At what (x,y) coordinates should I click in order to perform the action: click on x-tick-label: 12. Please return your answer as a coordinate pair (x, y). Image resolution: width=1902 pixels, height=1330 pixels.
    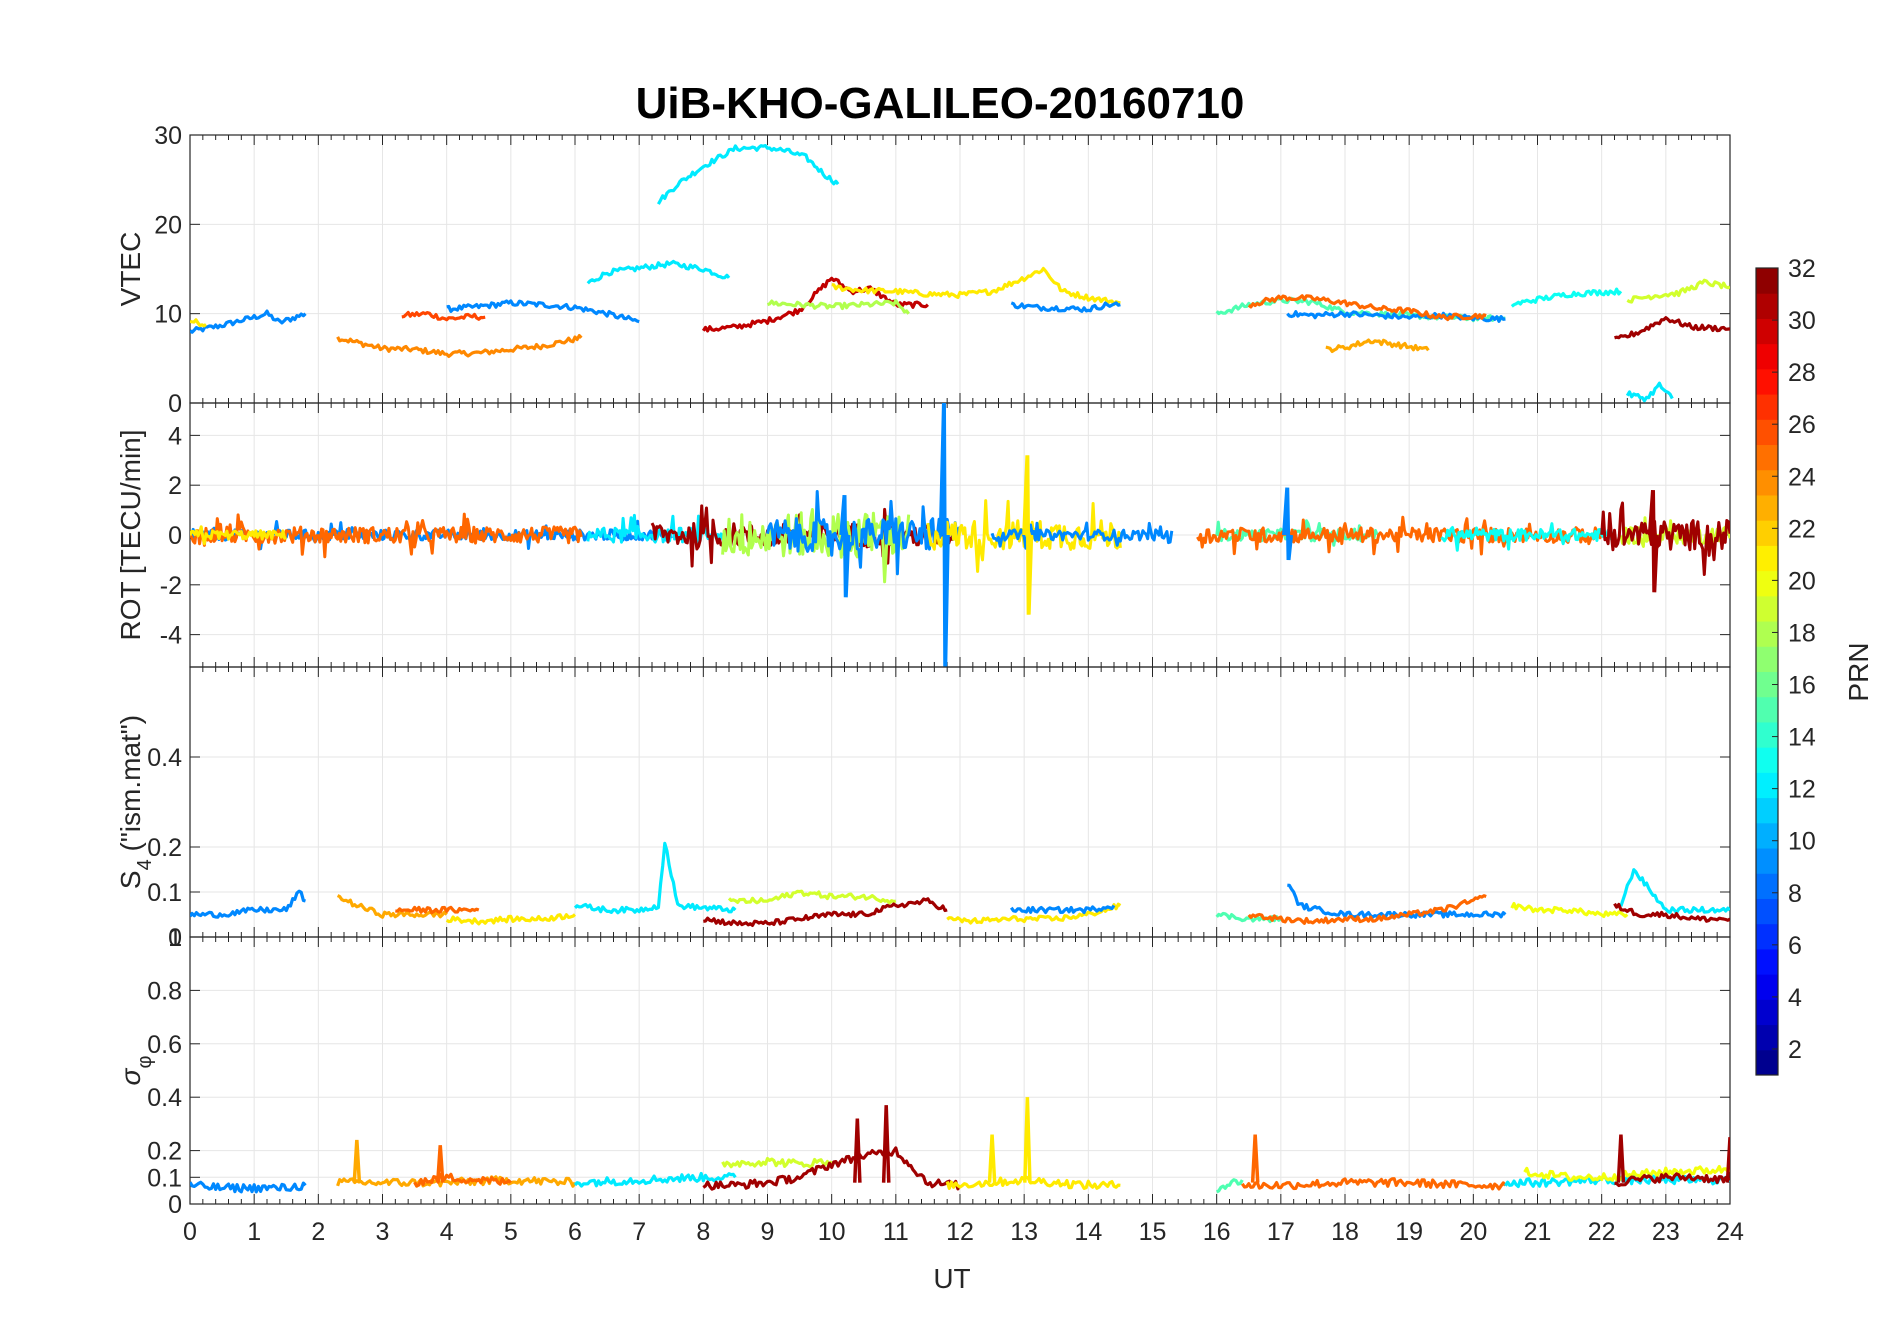
    Looking at the image, I should click on (960, 1232).